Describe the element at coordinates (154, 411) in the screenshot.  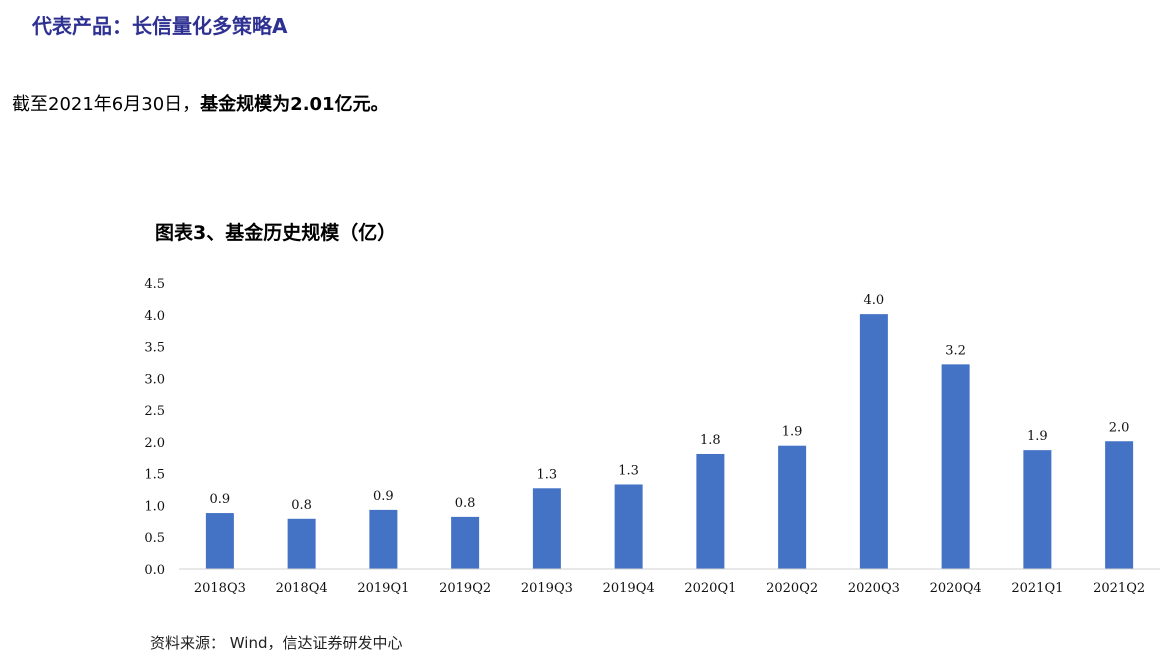
I see `y-tick-label: 2.5` at that location.